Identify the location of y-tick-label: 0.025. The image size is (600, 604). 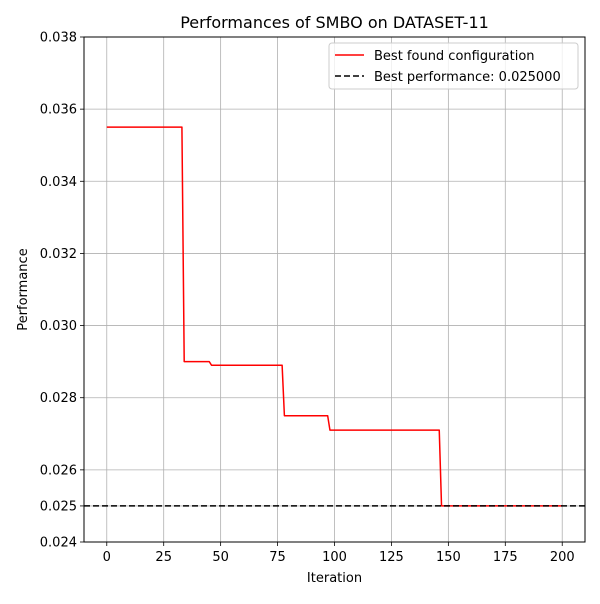
(58, 506).